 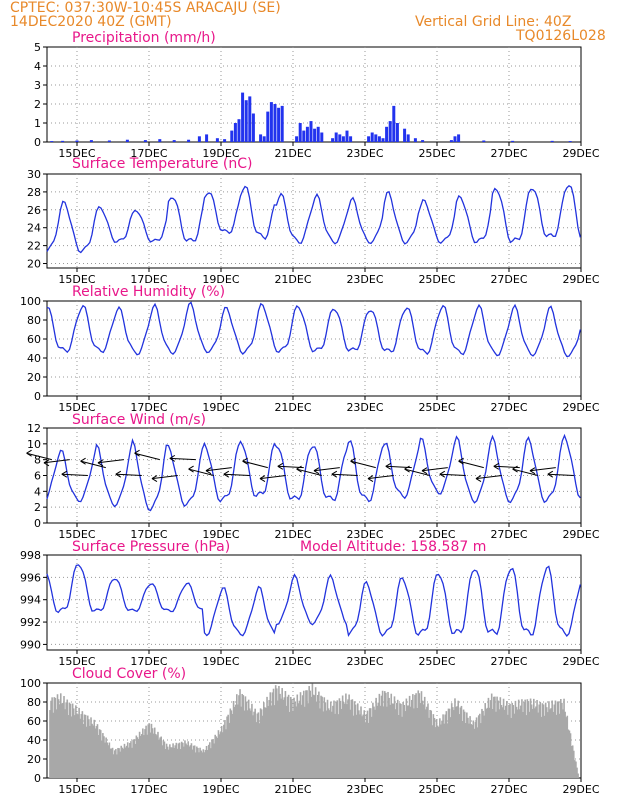 What do you see at coordinates (37, 476) in the screenshot?
I see `y-tick-label: 6` at bounding box center [37, 476].